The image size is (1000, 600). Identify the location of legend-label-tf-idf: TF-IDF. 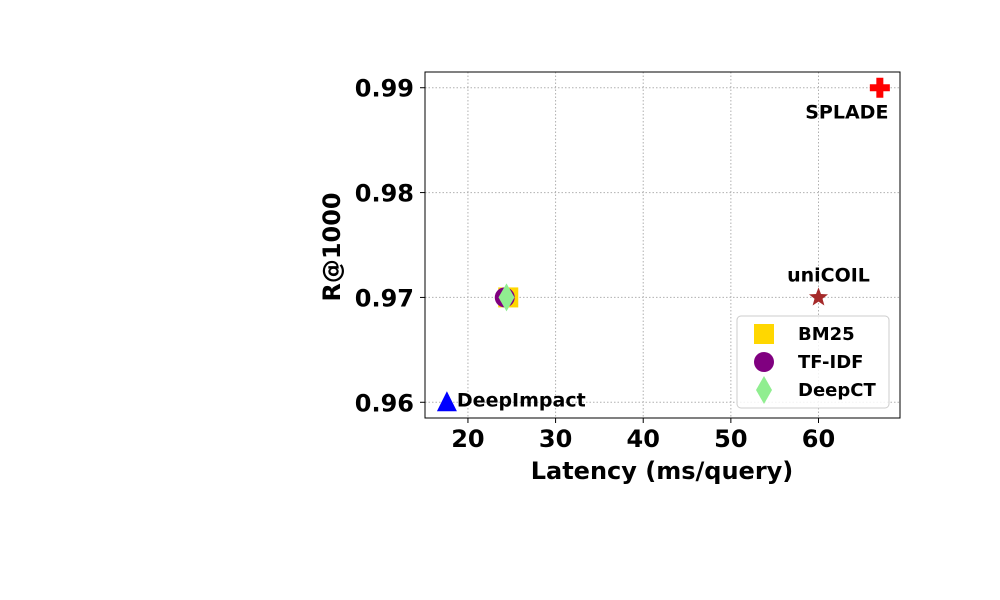
(830, 362).